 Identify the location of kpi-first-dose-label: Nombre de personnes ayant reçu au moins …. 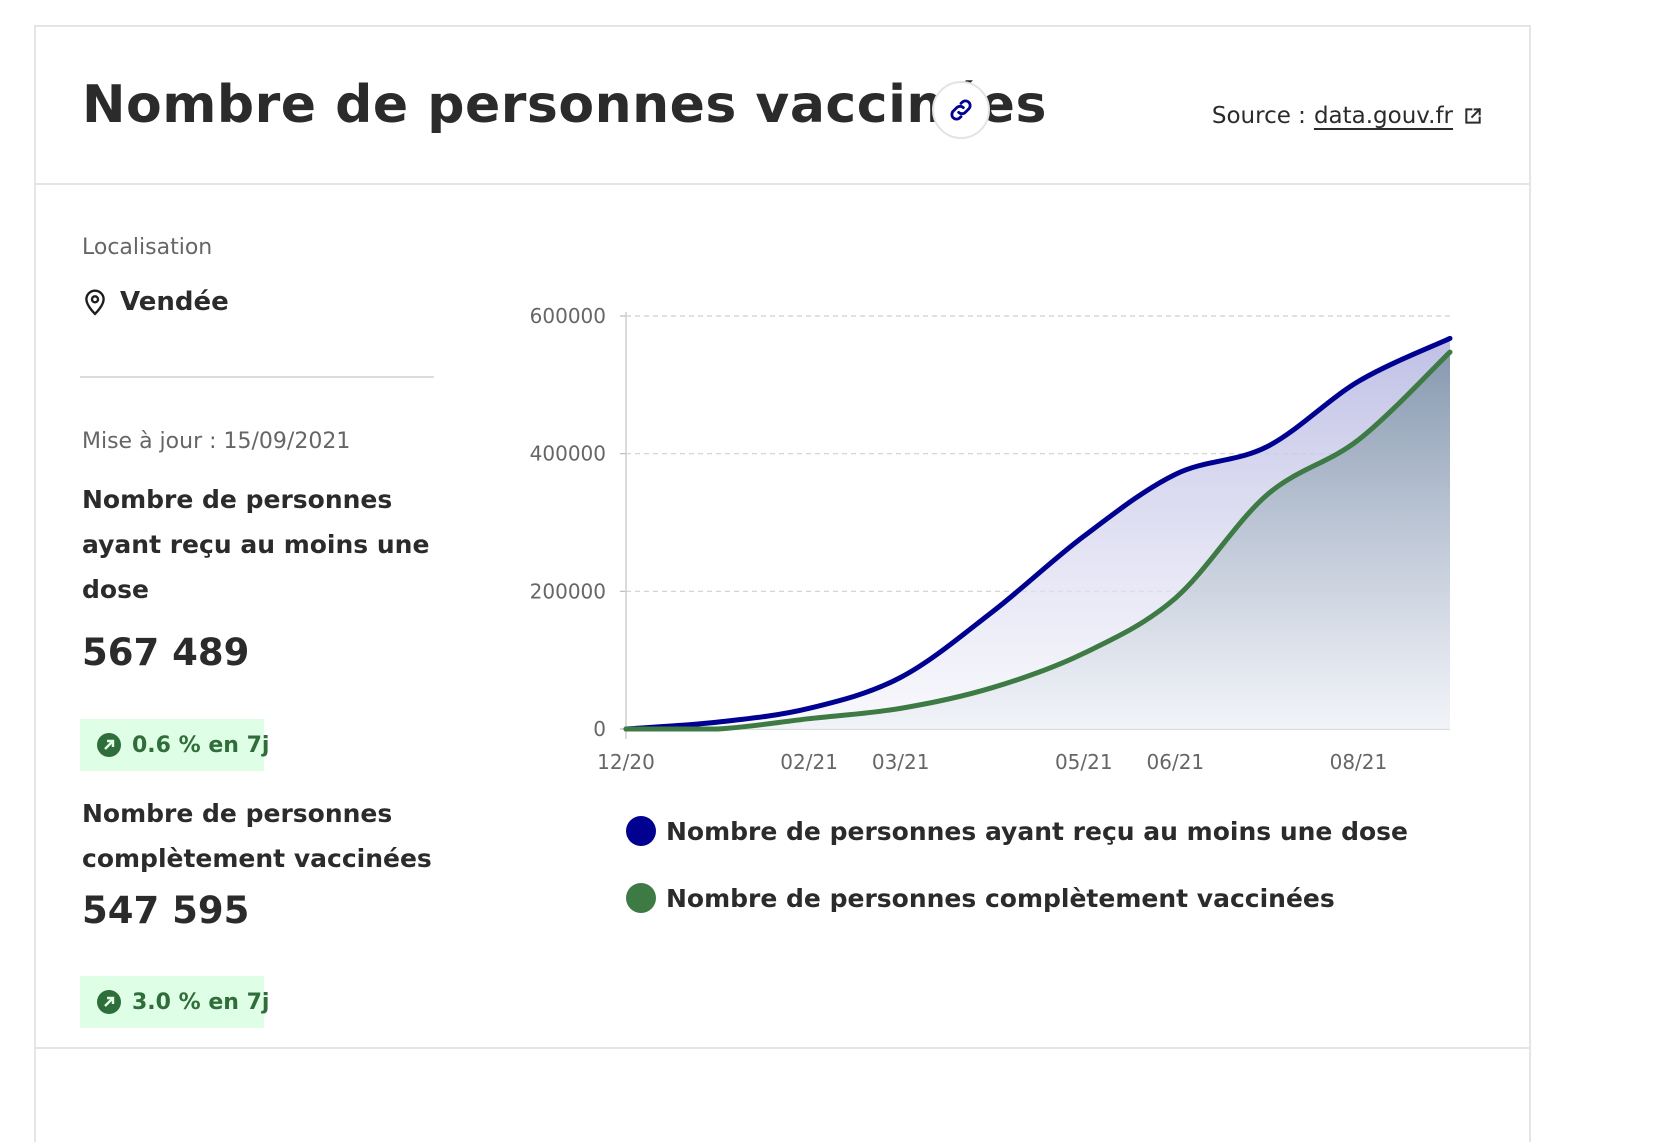
(256, 544).